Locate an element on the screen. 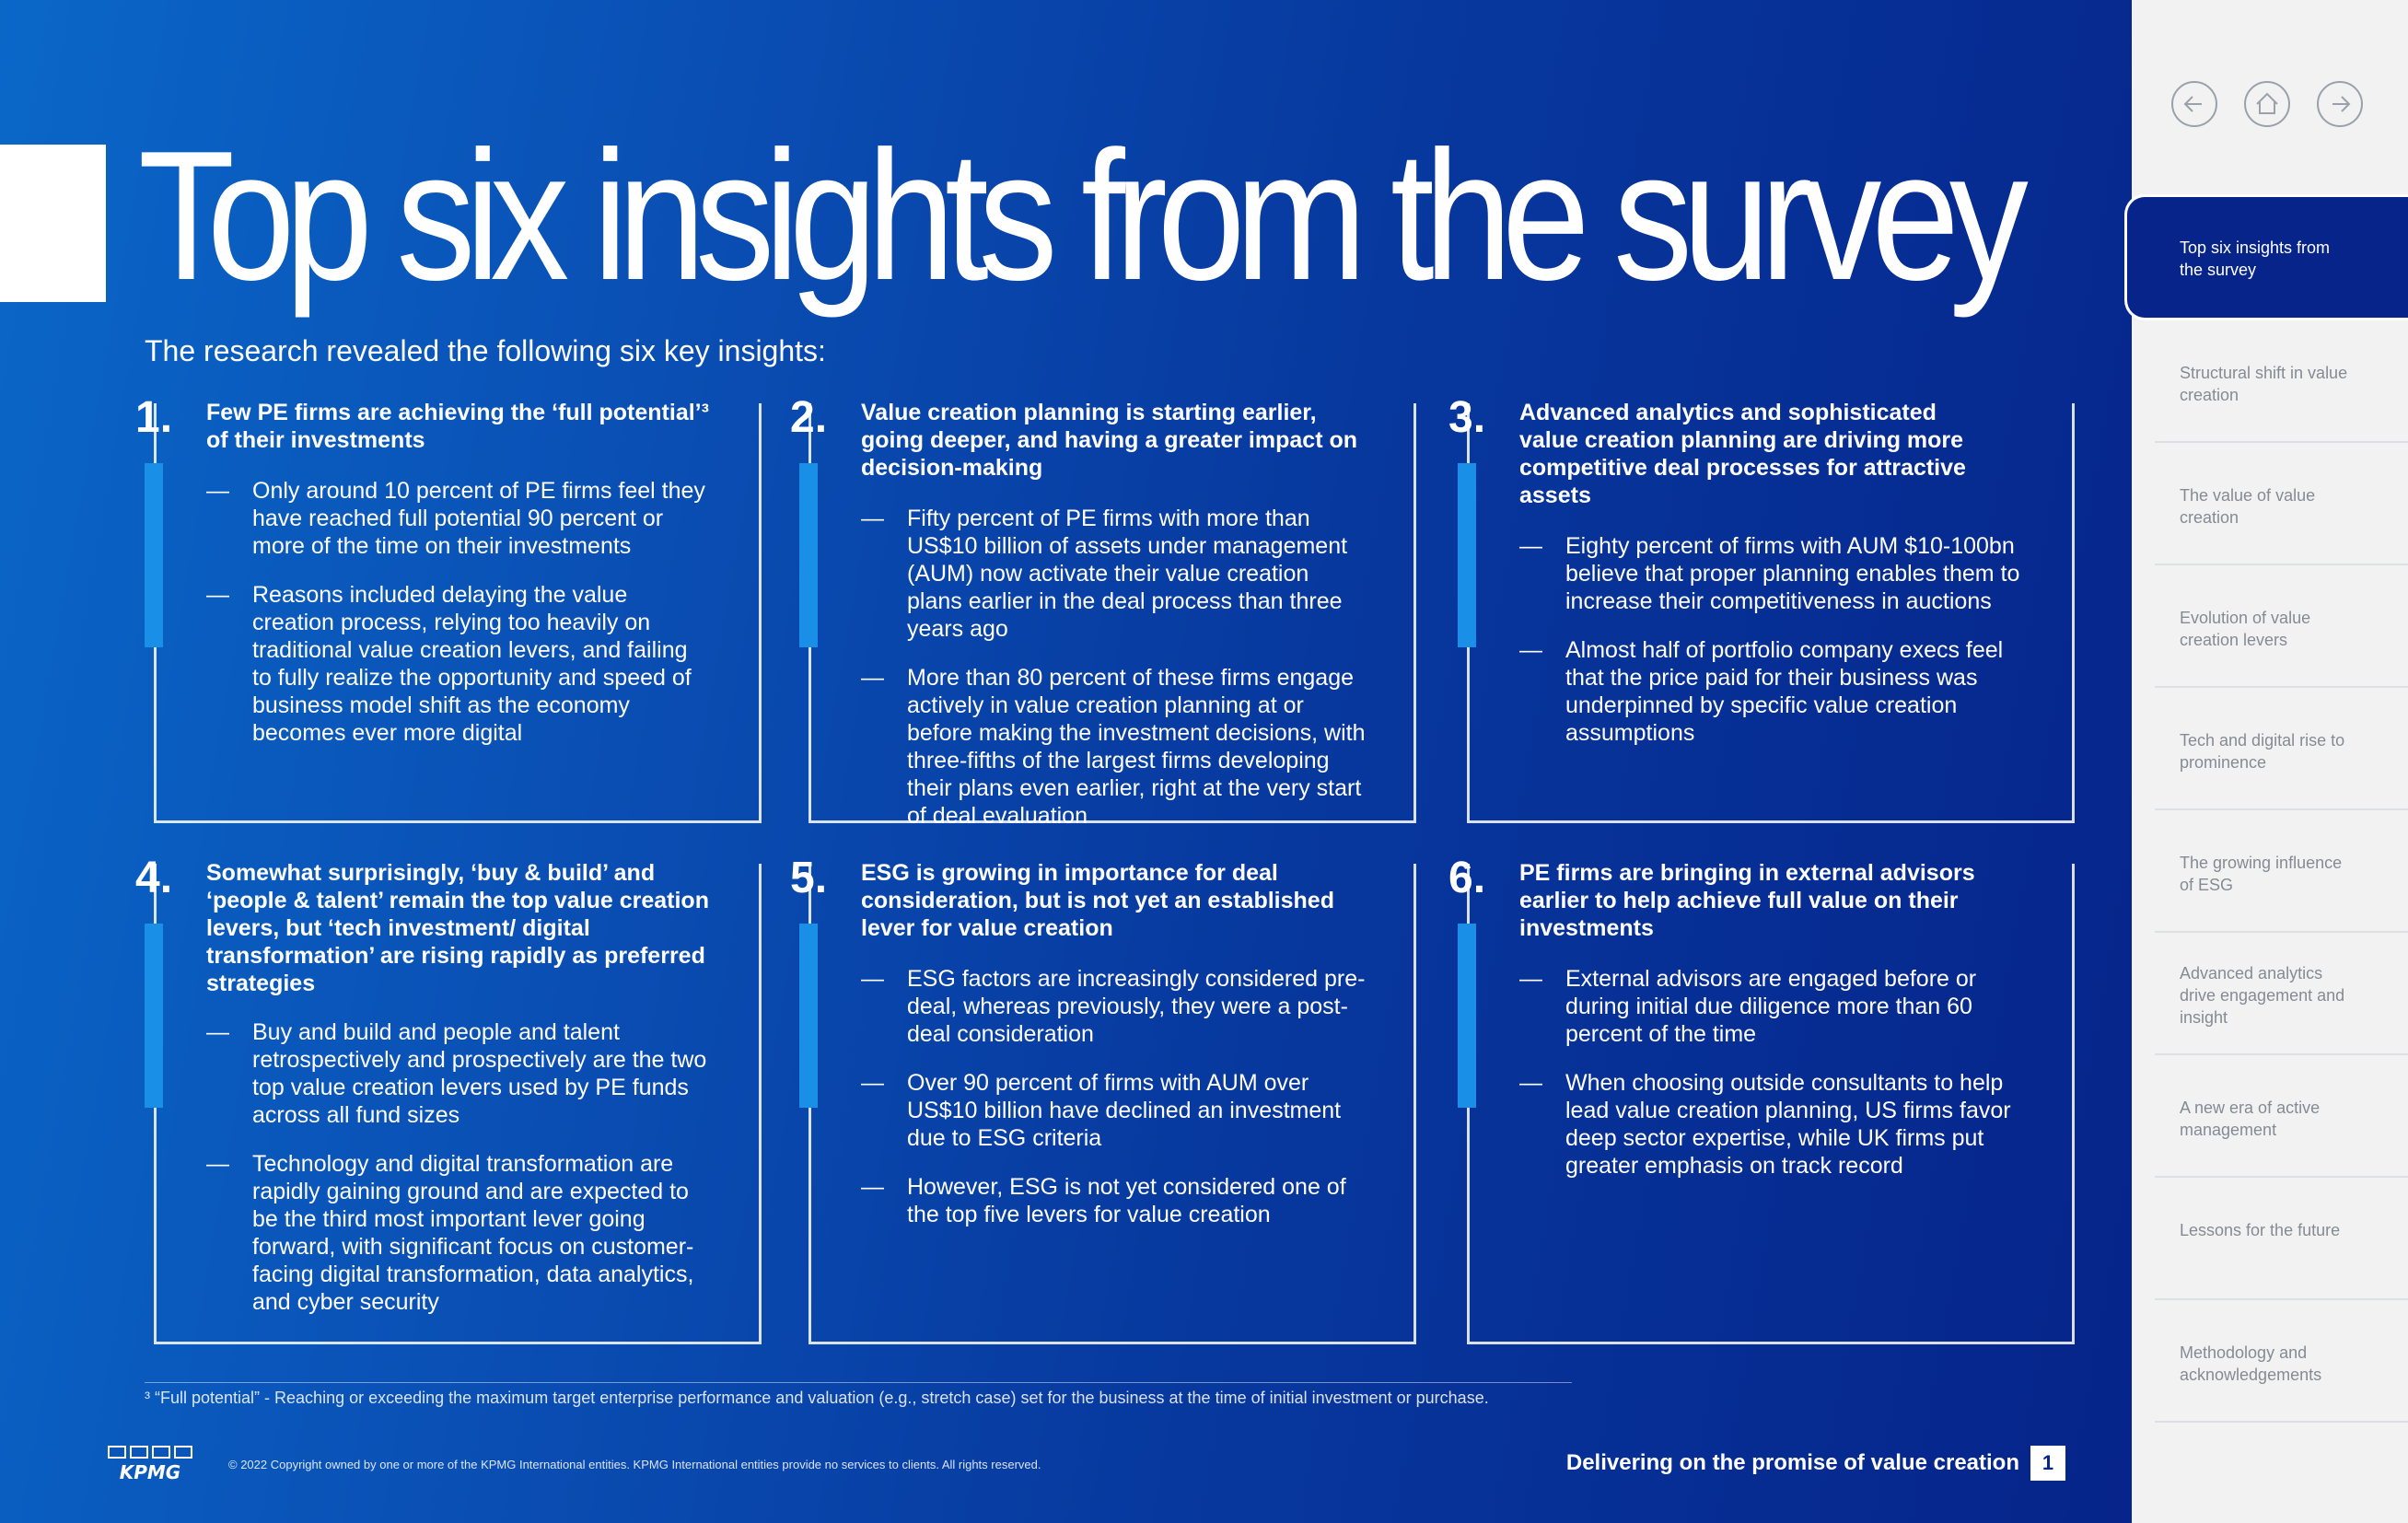  forward-button is located at coordinates (2340, 104).